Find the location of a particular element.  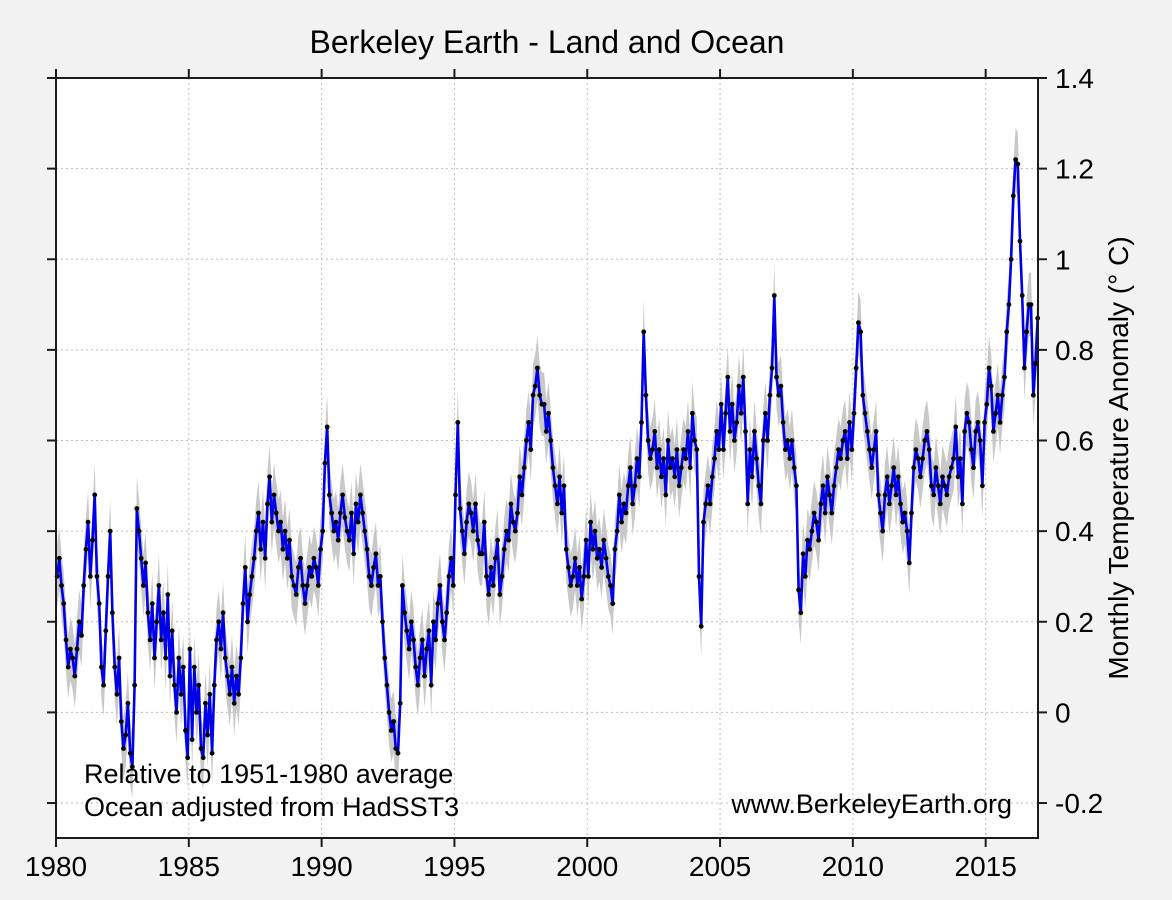

x-tick-label: 1985 is located at coordinates (189, 866).